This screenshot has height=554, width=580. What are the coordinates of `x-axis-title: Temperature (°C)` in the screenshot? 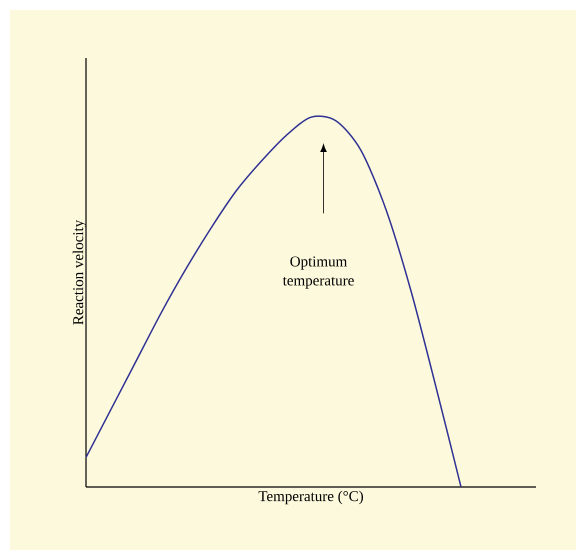 It's located at (311, 497).